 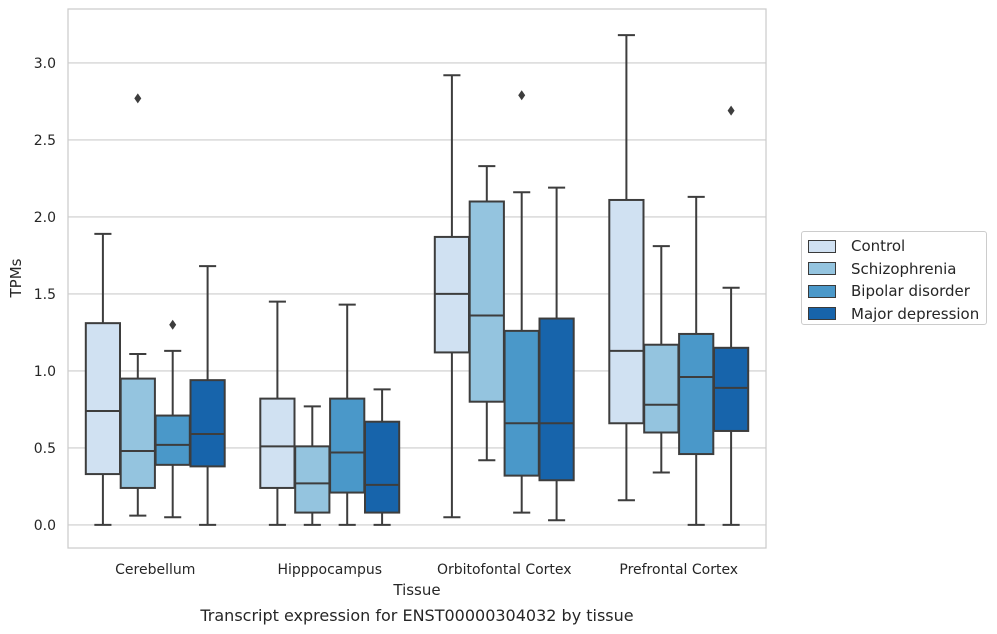 What do you see at coordinates (16, 278) in the screenshot?
I see `y-axis-label: TPMs` at bounding box center [16, 278].